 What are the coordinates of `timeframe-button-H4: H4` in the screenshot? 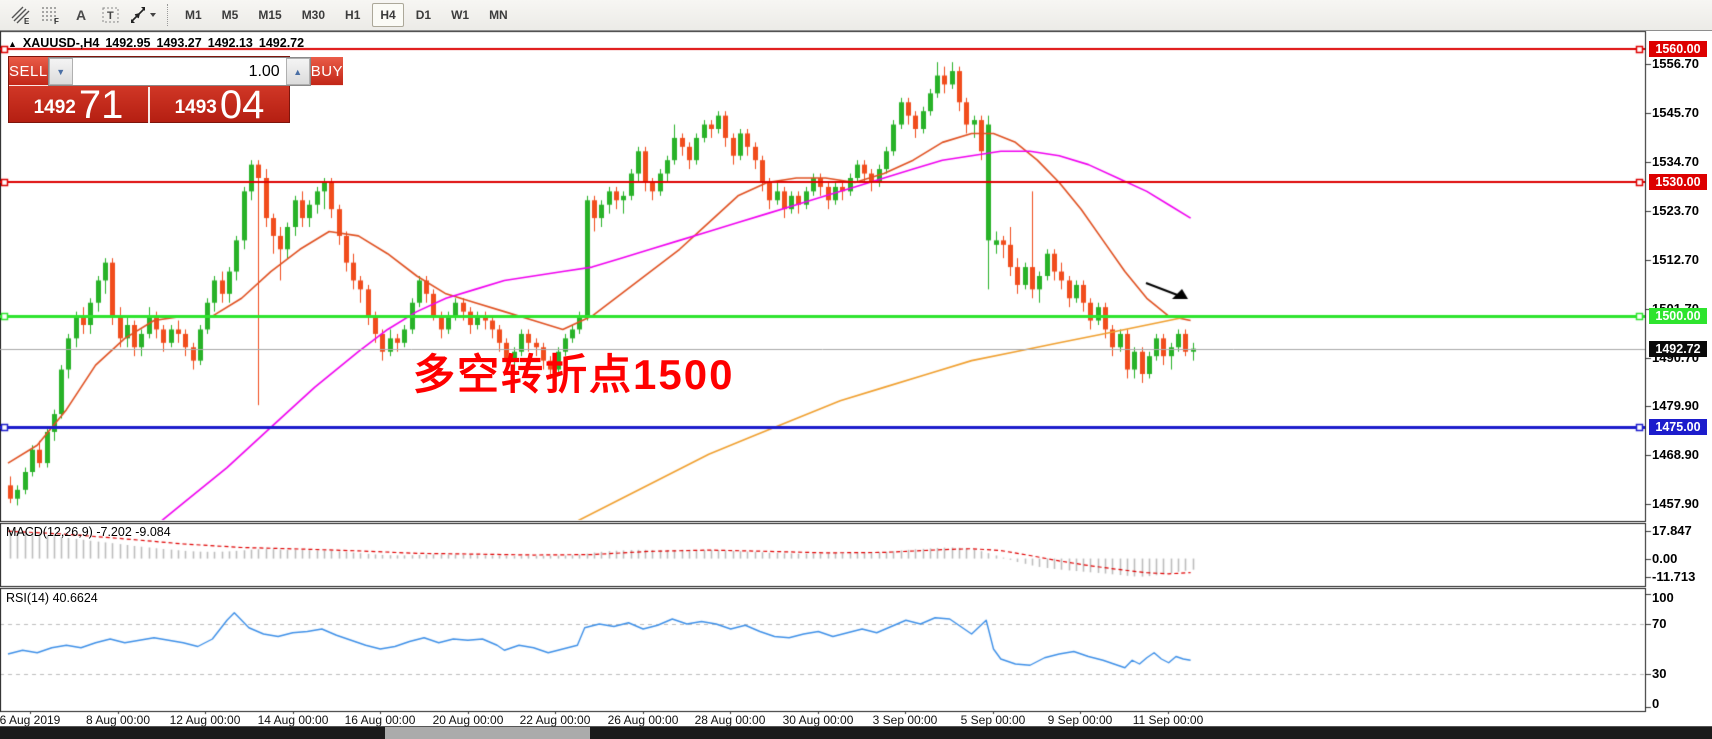 It's located at (388, 15).